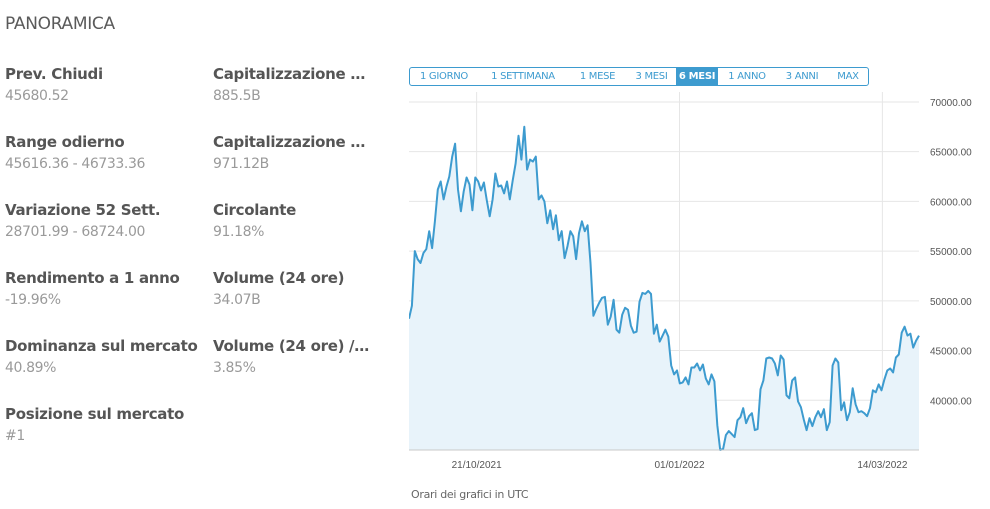 This screenshot has height=509, width=990. Describe the element at coordinates (293, 84) in the screenshot. I see `stat-market-cap: Capitalizzazione di ... 885.5B` at that location.